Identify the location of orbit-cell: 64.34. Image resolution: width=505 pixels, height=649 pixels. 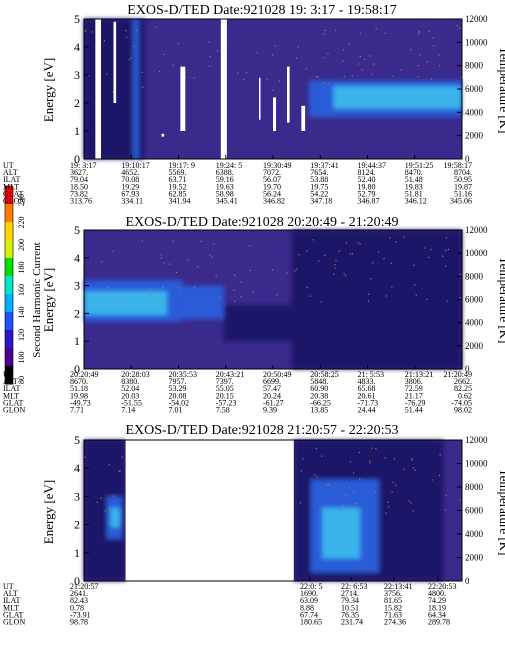
(437, 614).